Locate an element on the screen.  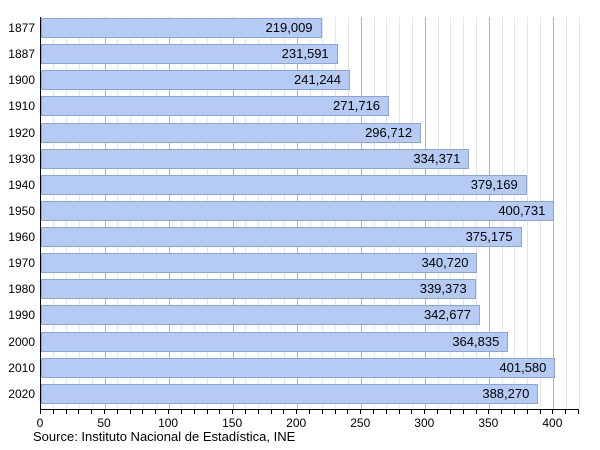
bar: 241,244 is located at coordinates (196, 80).